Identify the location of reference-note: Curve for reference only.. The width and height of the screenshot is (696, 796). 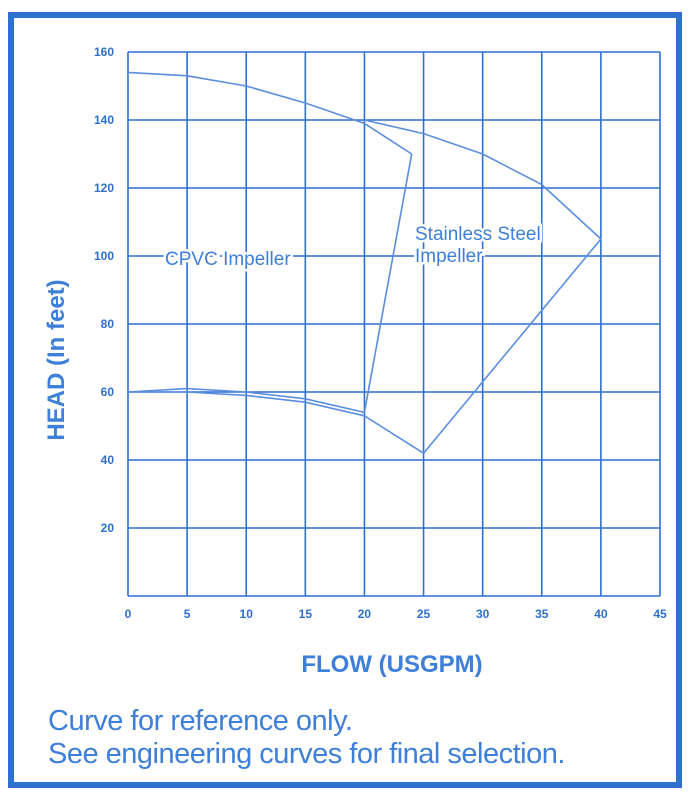
(200, 721).